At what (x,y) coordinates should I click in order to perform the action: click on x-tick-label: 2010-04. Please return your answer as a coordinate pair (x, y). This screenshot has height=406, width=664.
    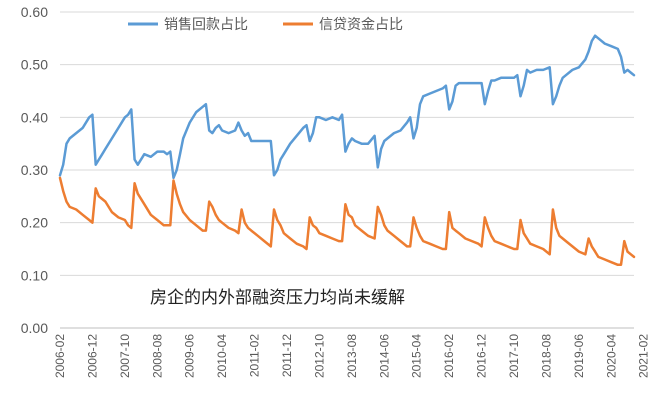
    Looking at the image, I should click on (222, 356).